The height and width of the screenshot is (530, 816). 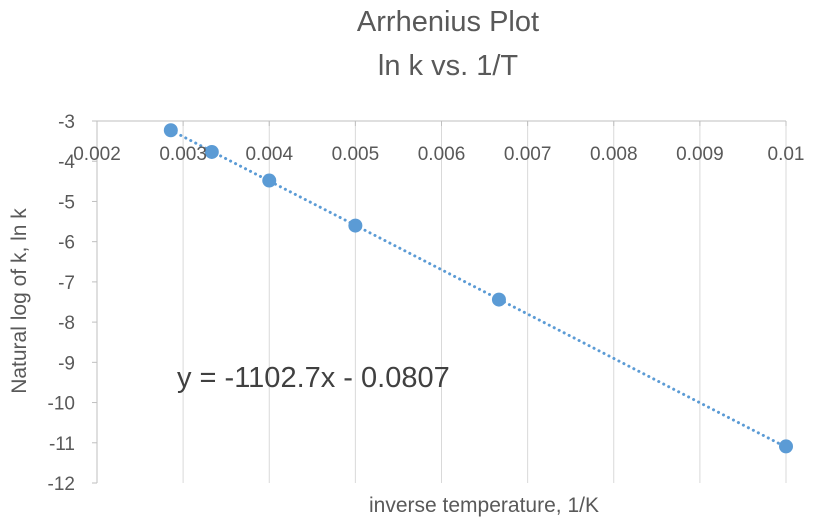 I want to click on x-tick-label: 0.005, so click(x=356, y=154).